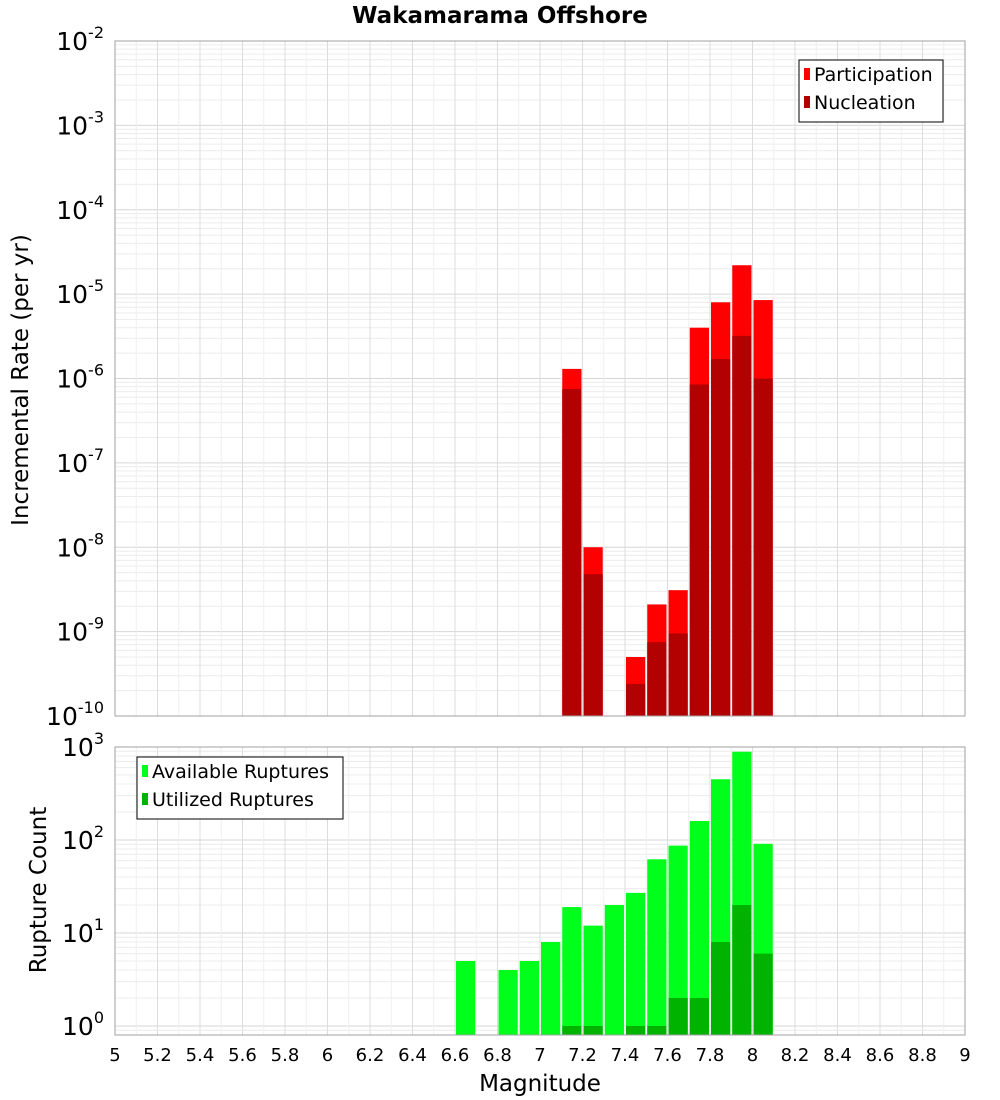 The height and width of the screenshot is (1100, 1000). Describe the element at coordinates (83, 931) in the screenshot. I see `y-tick-label: 10¹` at that location.